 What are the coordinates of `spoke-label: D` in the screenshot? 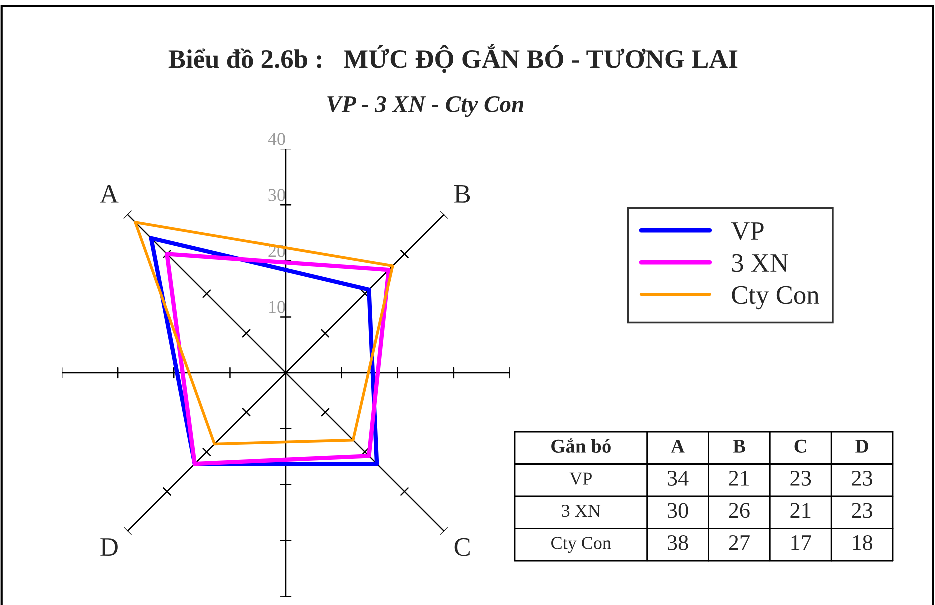 It's located at (109, 547).